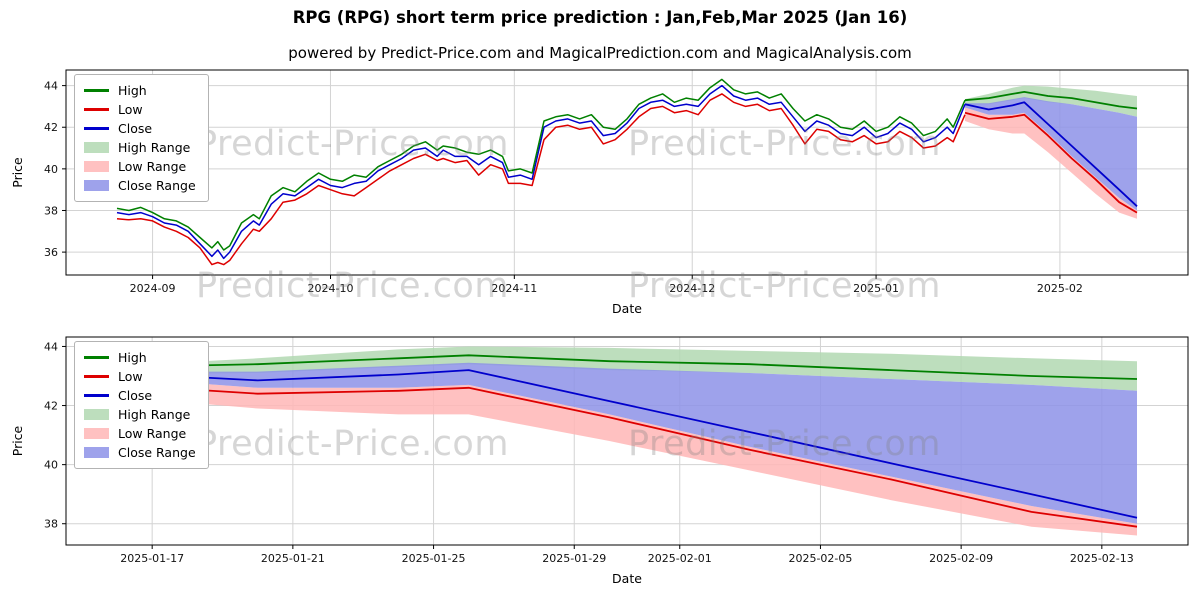 The width and height of the screenshot is (1200, 600). What do you see at coordinates (153, 288) in the screenshot?
I see `svg-text: 2024-09` at bounding box center [153, 288].